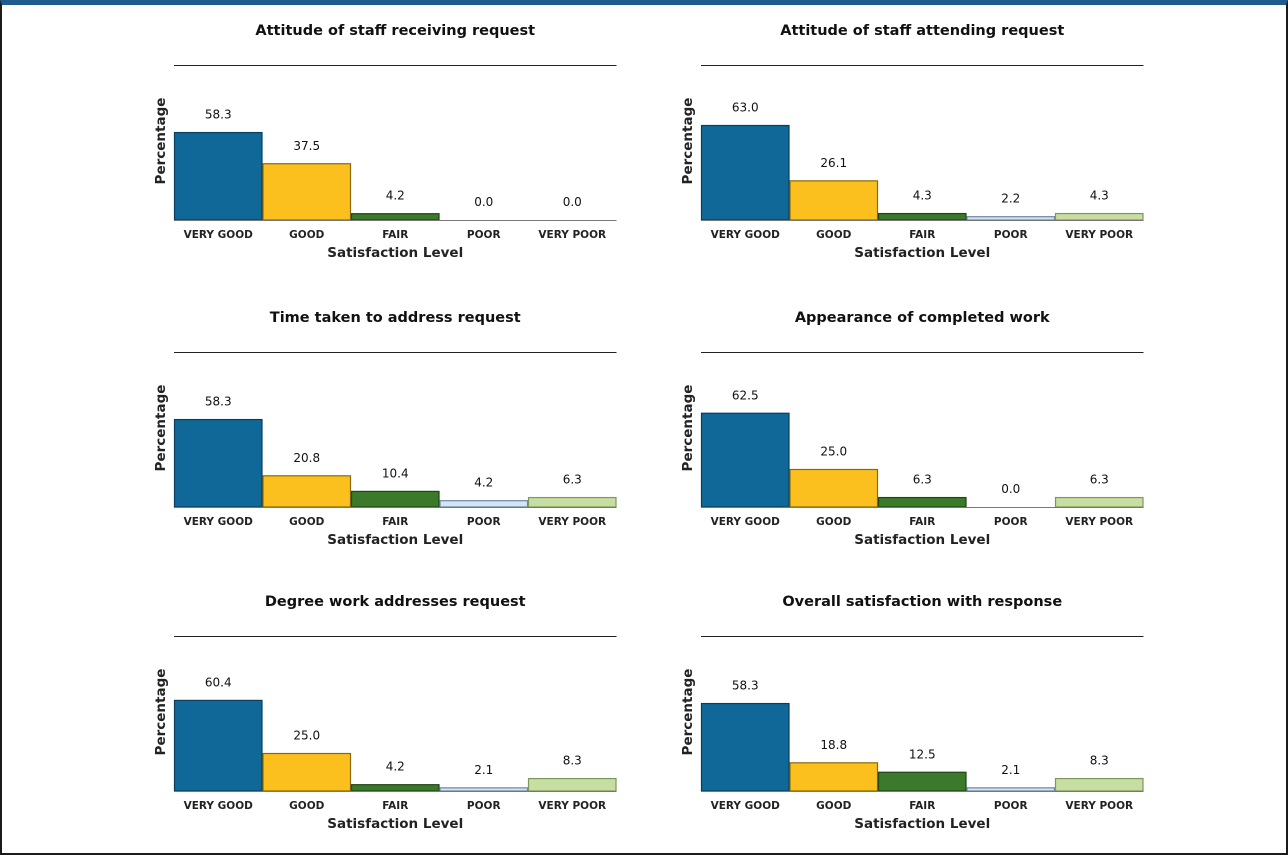  What do you see at coordinates (484, 806) in the screenshot?
I see `chart-5-tick-label-4: POOR` at bounding box center [484, 806].